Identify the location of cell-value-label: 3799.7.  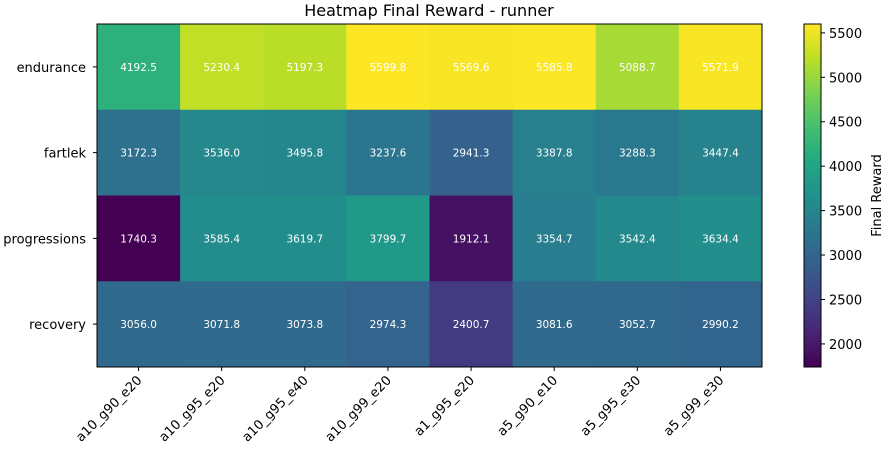
(388, 239).